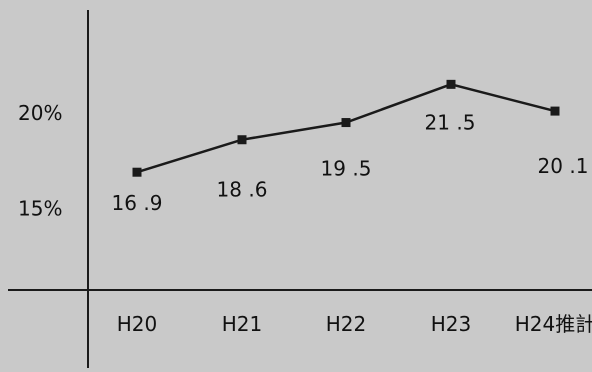 The height and width of the screenshot is (372, 592). Describe the element at coordinates (242, 324) in the screenshot. I see `x-tick-label: H21` at that location.